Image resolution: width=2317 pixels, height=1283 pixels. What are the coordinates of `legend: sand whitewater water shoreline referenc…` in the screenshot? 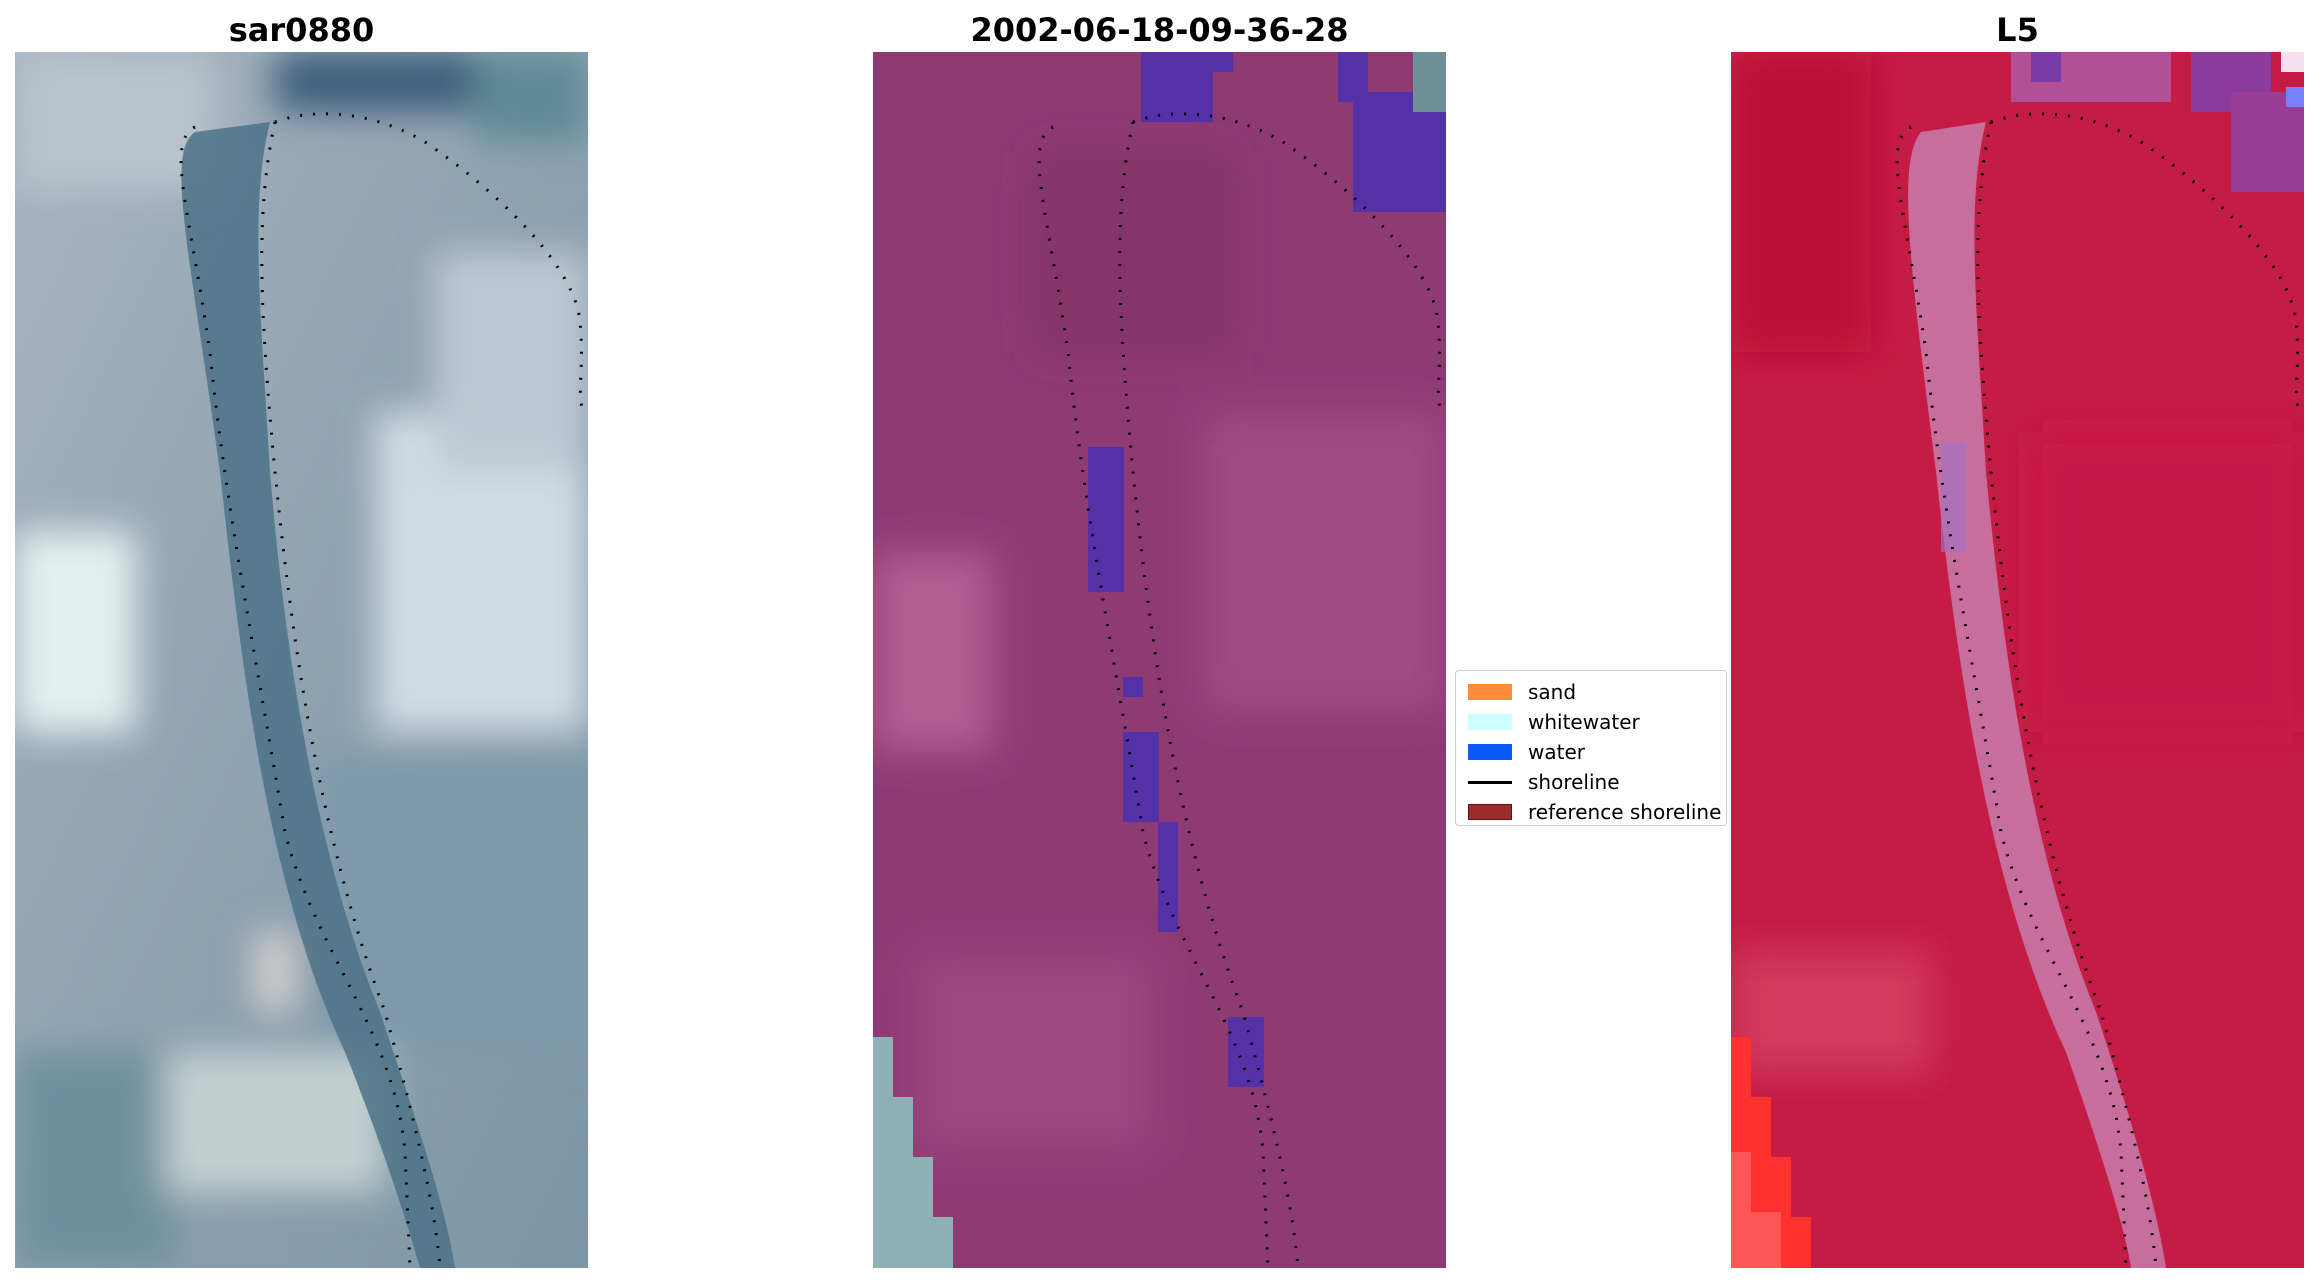 It's located at (1591, 748).